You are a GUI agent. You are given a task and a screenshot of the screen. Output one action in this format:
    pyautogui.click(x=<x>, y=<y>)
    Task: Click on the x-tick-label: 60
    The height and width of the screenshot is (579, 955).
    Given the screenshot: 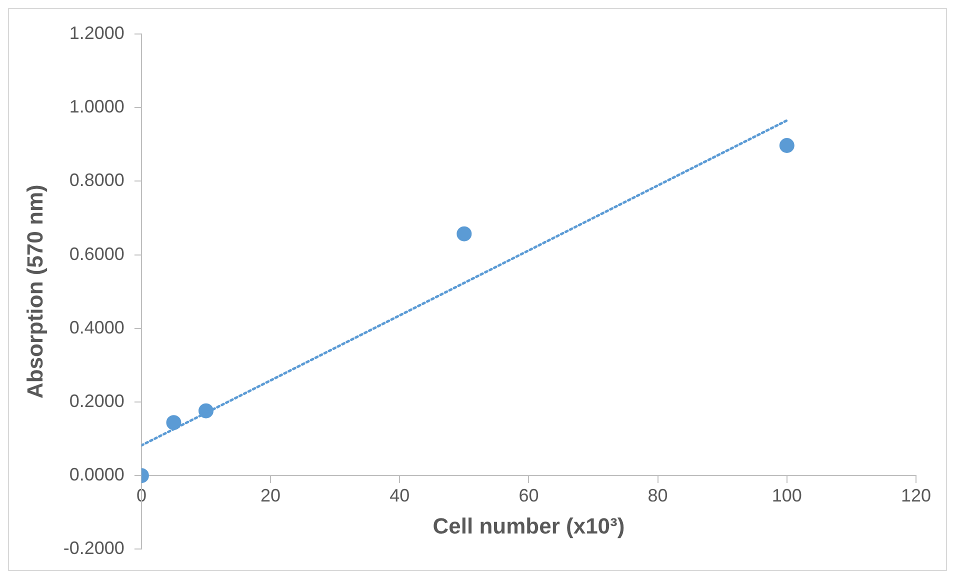 What is the action you would take?
    pyautogui.click(x=528, y=495)
    